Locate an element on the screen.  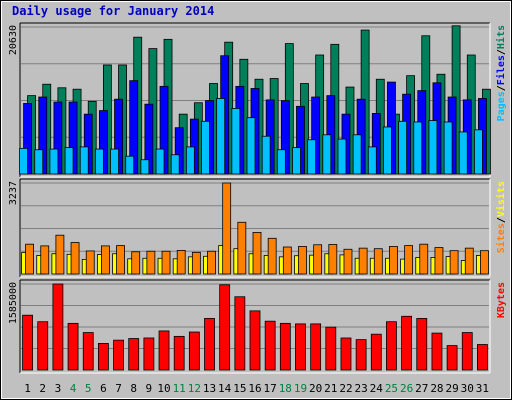
x-tick-label: 28 is located at coordinates (436, 388).